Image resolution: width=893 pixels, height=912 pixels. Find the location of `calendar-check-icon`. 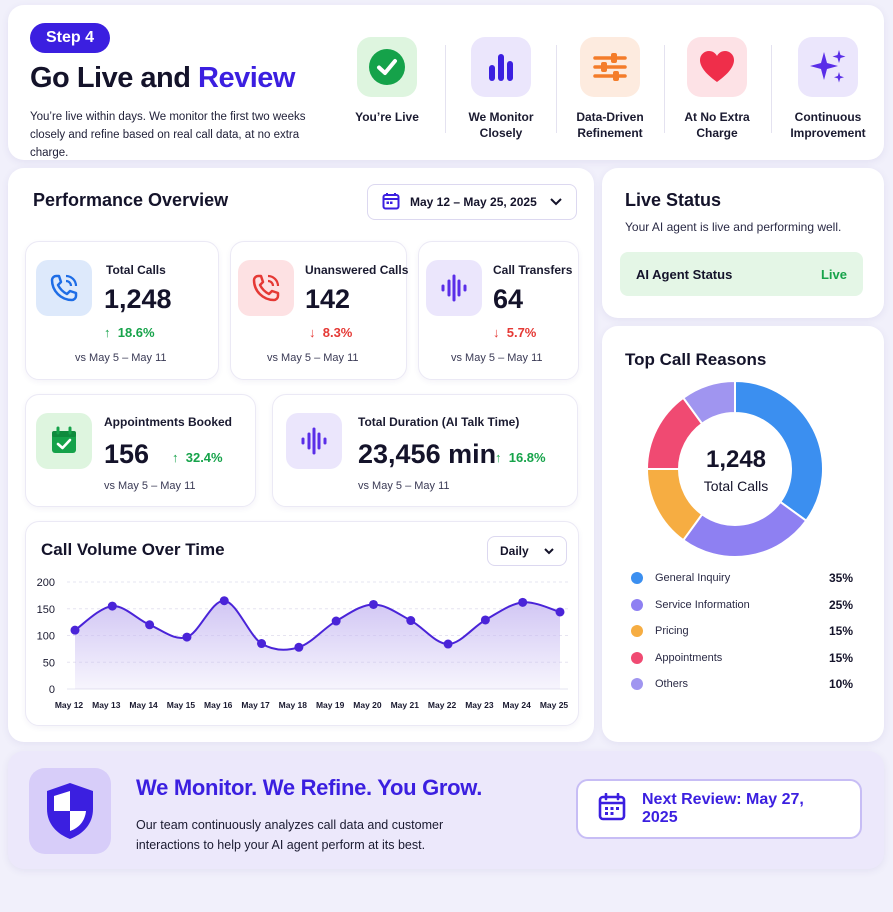

calendar-check-icon is located at coordinates (64, 441).